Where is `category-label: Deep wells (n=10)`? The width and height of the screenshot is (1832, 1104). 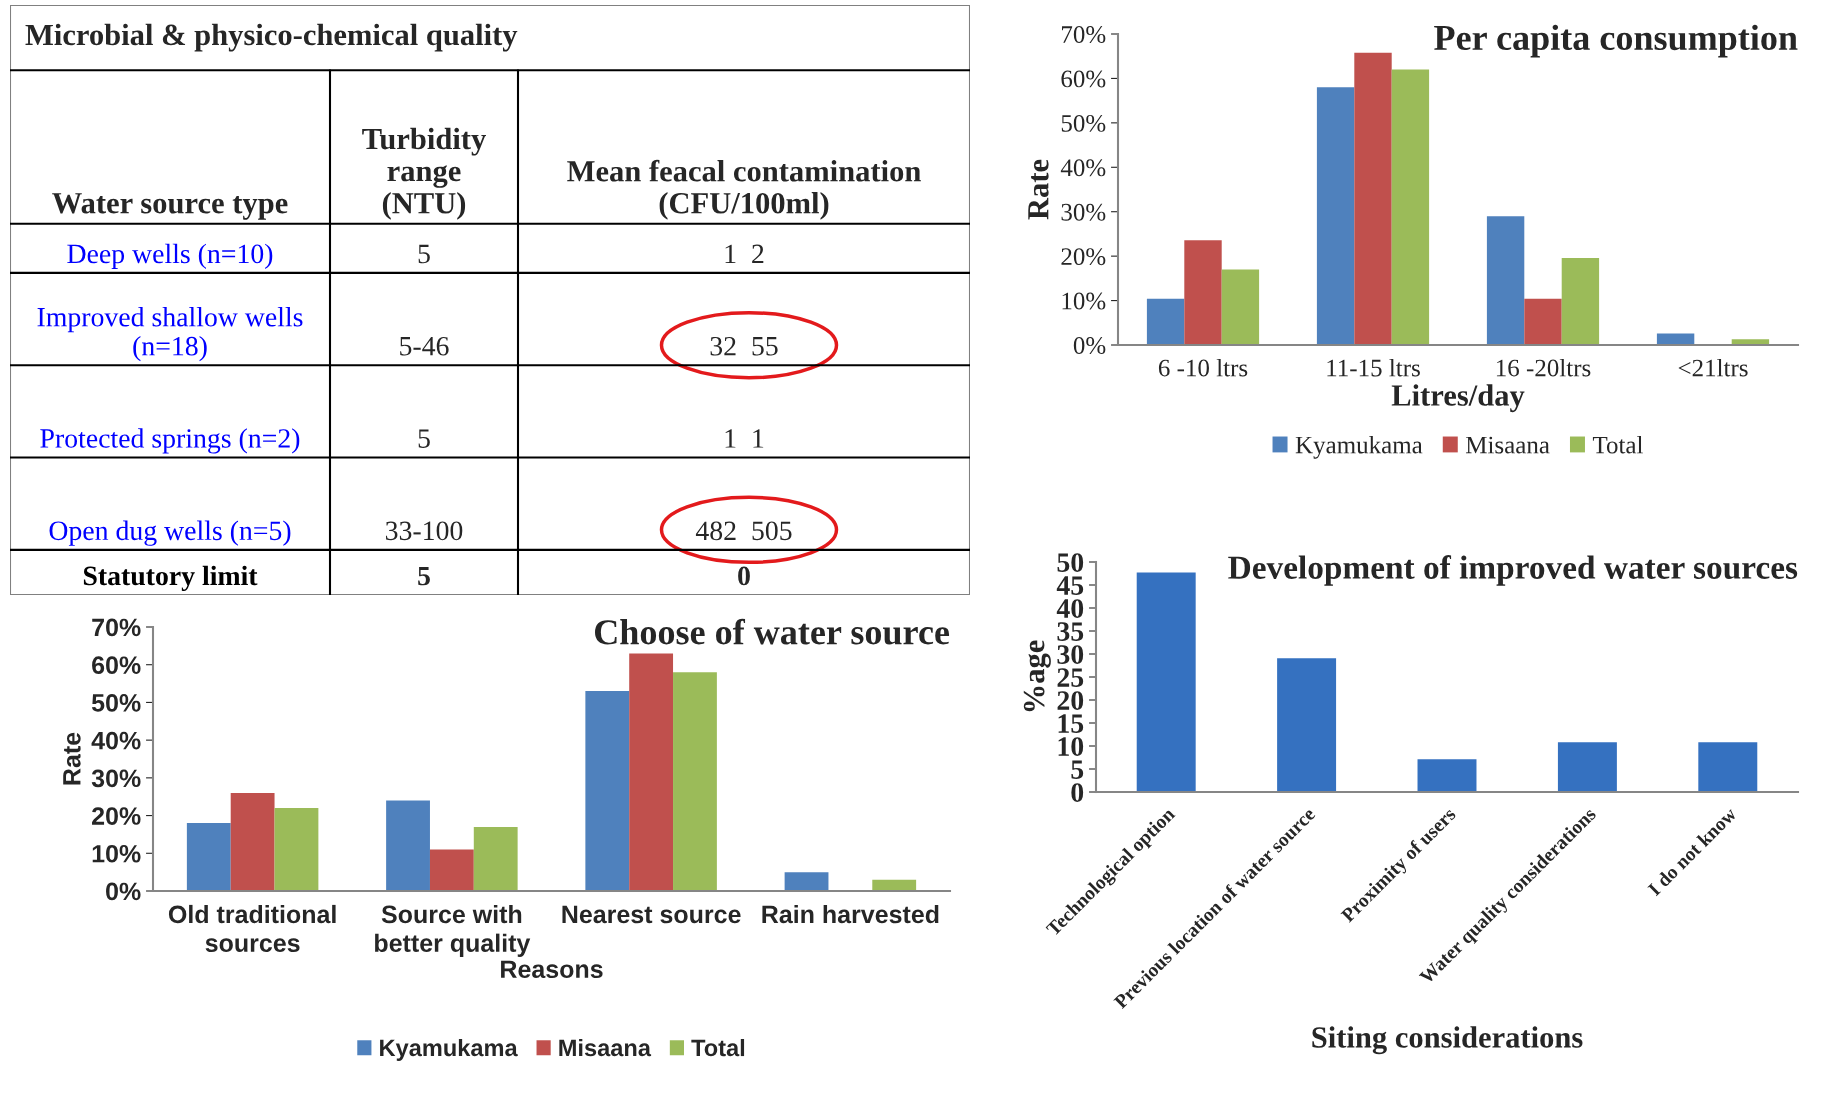
category-label: Deep wells (n=10) is located at coordinates (170, 256).